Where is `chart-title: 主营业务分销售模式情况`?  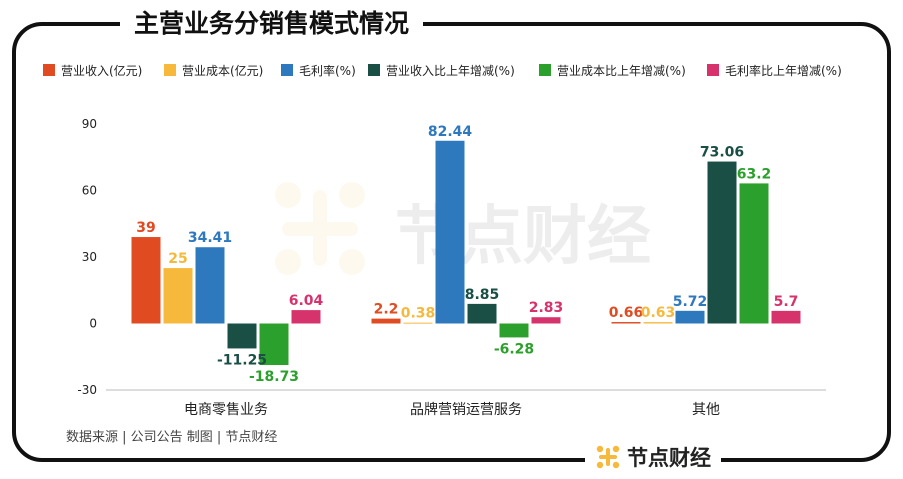 chart-title: 主营业务分销售模式情况 is located at coordinates (272, 24).